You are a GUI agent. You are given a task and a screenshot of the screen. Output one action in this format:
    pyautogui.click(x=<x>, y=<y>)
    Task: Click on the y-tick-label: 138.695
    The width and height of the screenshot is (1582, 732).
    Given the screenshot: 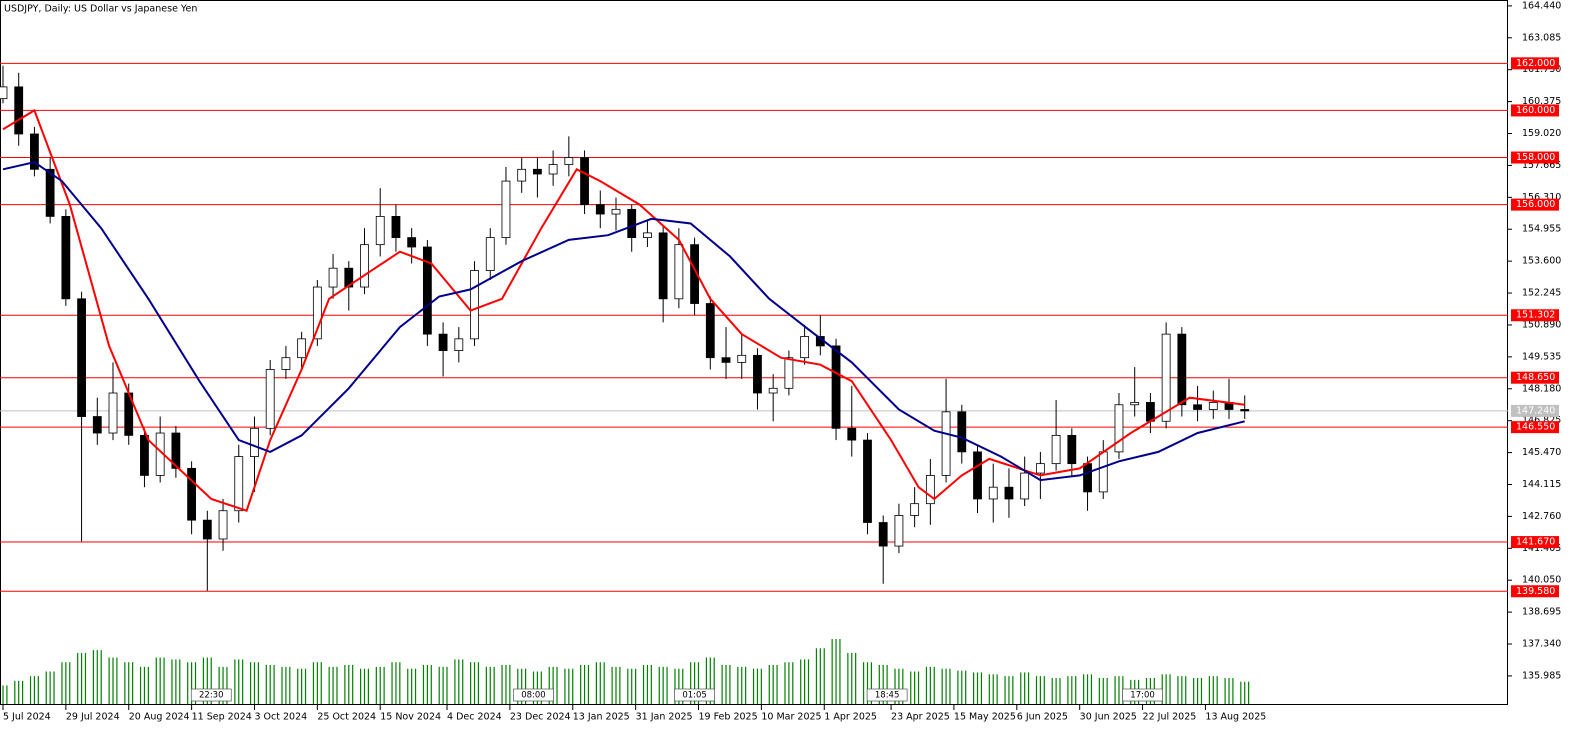 What is the action you would take?
    pyautogui.click(x=1541, y=612)
    